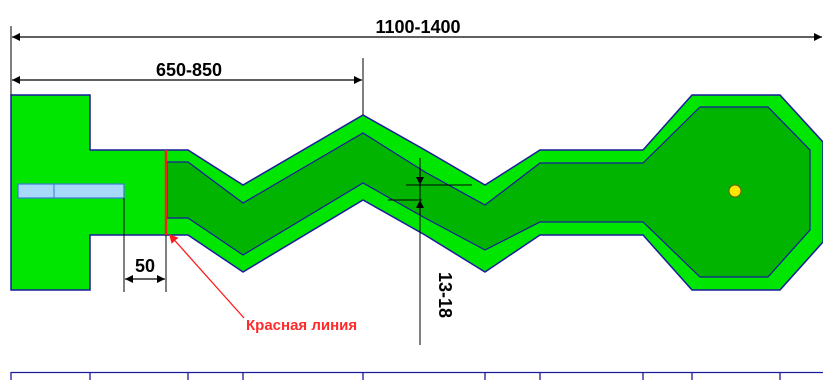  What do you see at coordinates (145, 266) in the screenshot?
I see `dim-red-line-offset: 50` at bounding box center [145, 266].